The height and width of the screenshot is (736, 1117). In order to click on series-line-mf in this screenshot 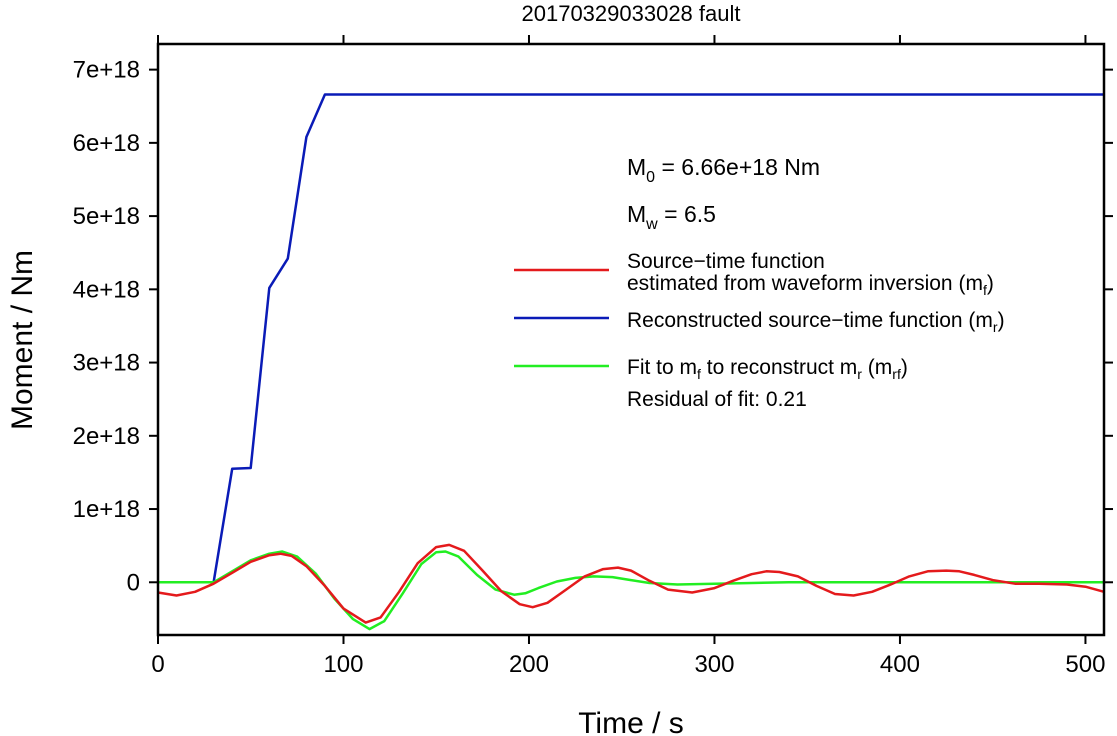, I will do `click(631, 583)`.